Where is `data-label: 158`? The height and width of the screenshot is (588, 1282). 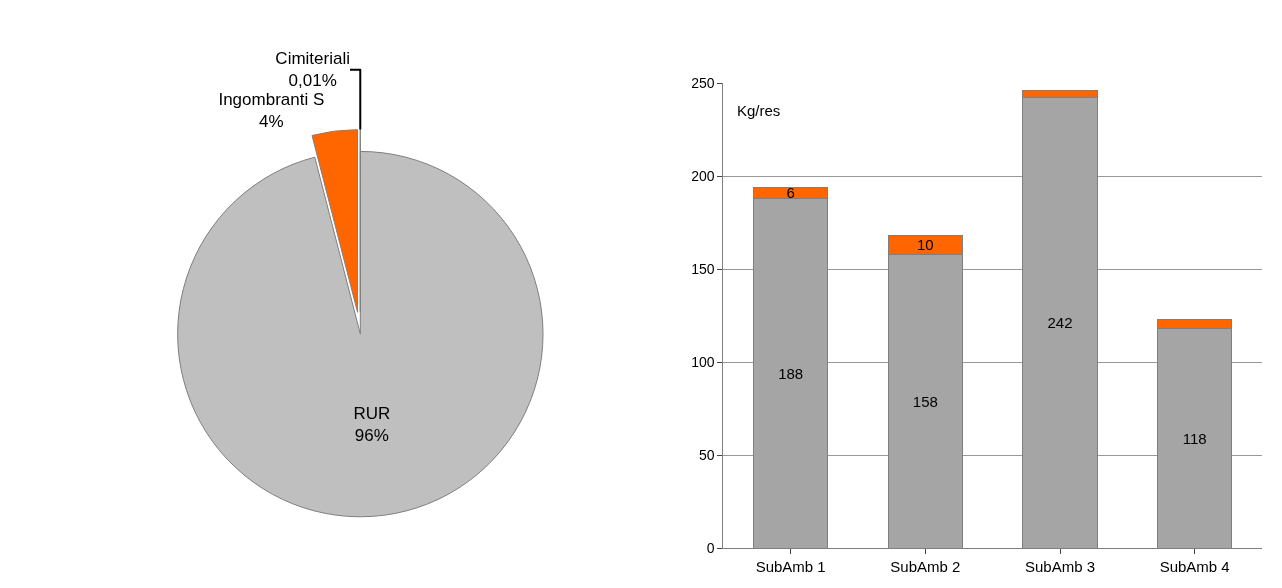
data-label: 158 is located at coordinates (925, 401).